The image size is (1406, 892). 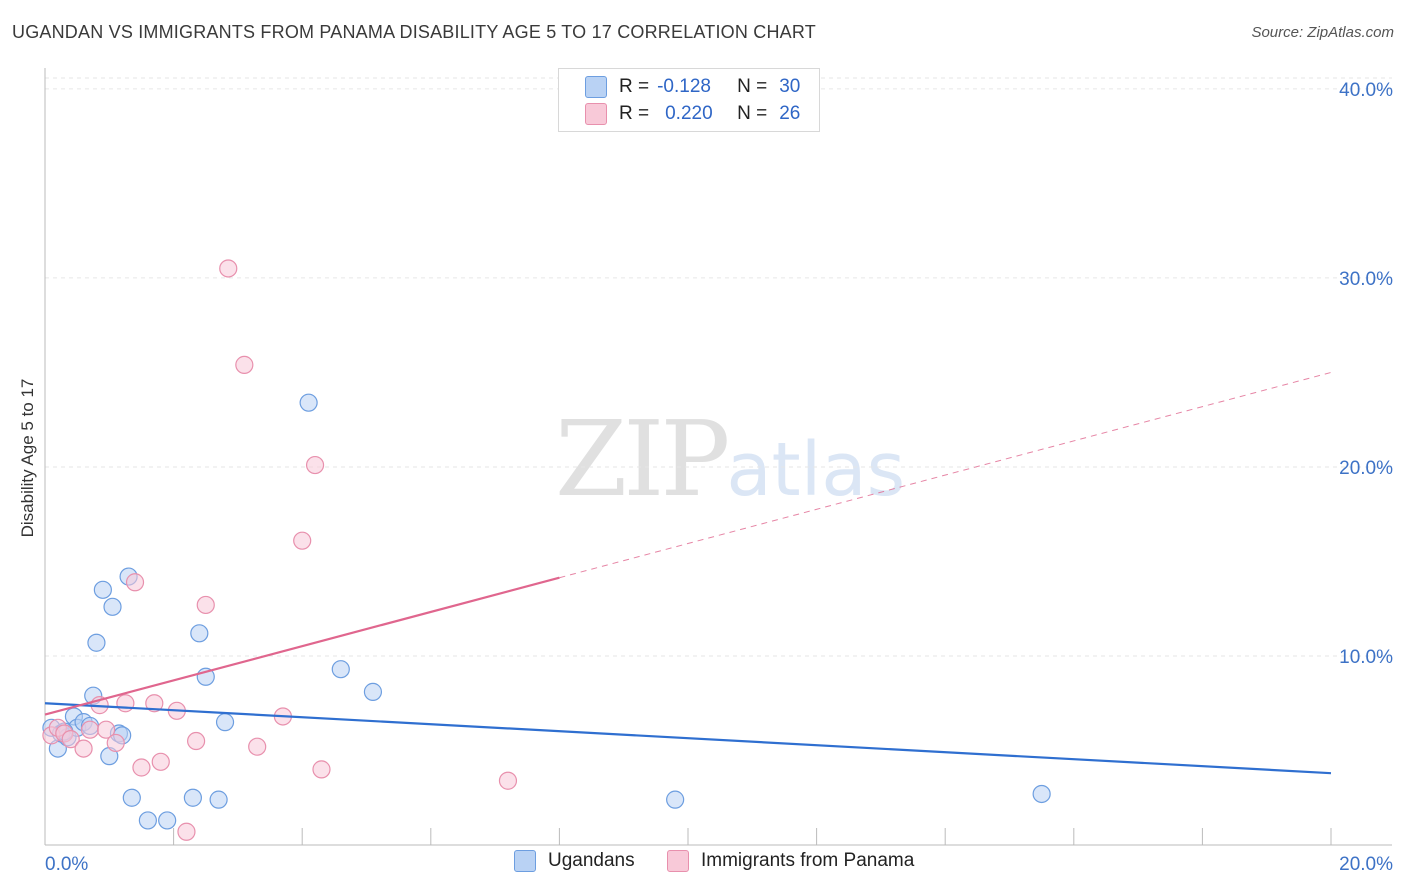 What do you see at coordinates (1322, 32) in the screenshot?
I see `source-label: Source: ZipAtlas.com` at bounding box center [1322, 32].